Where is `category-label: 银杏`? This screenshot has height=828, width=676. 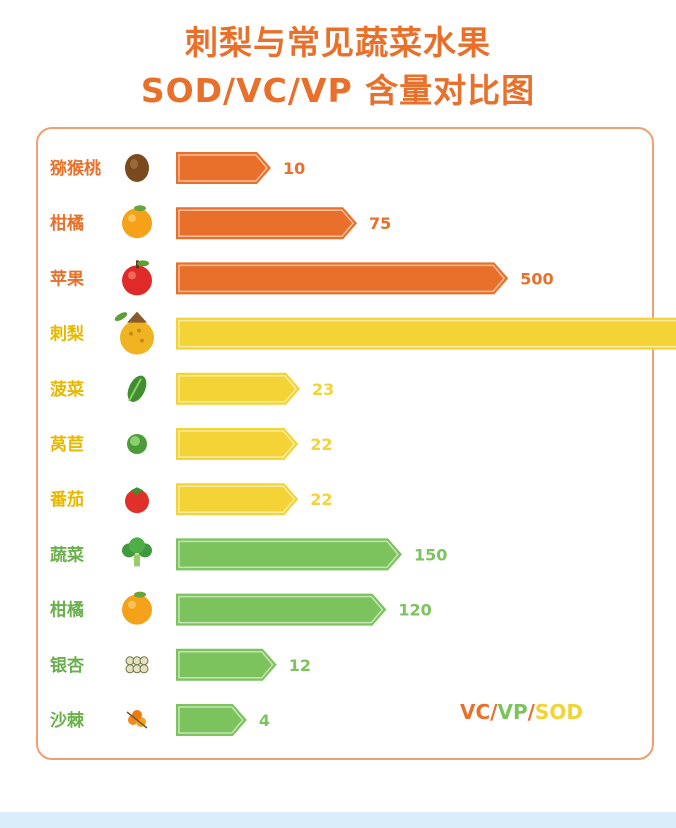 category-label: 银杏 is located at coordinates (67, 665).